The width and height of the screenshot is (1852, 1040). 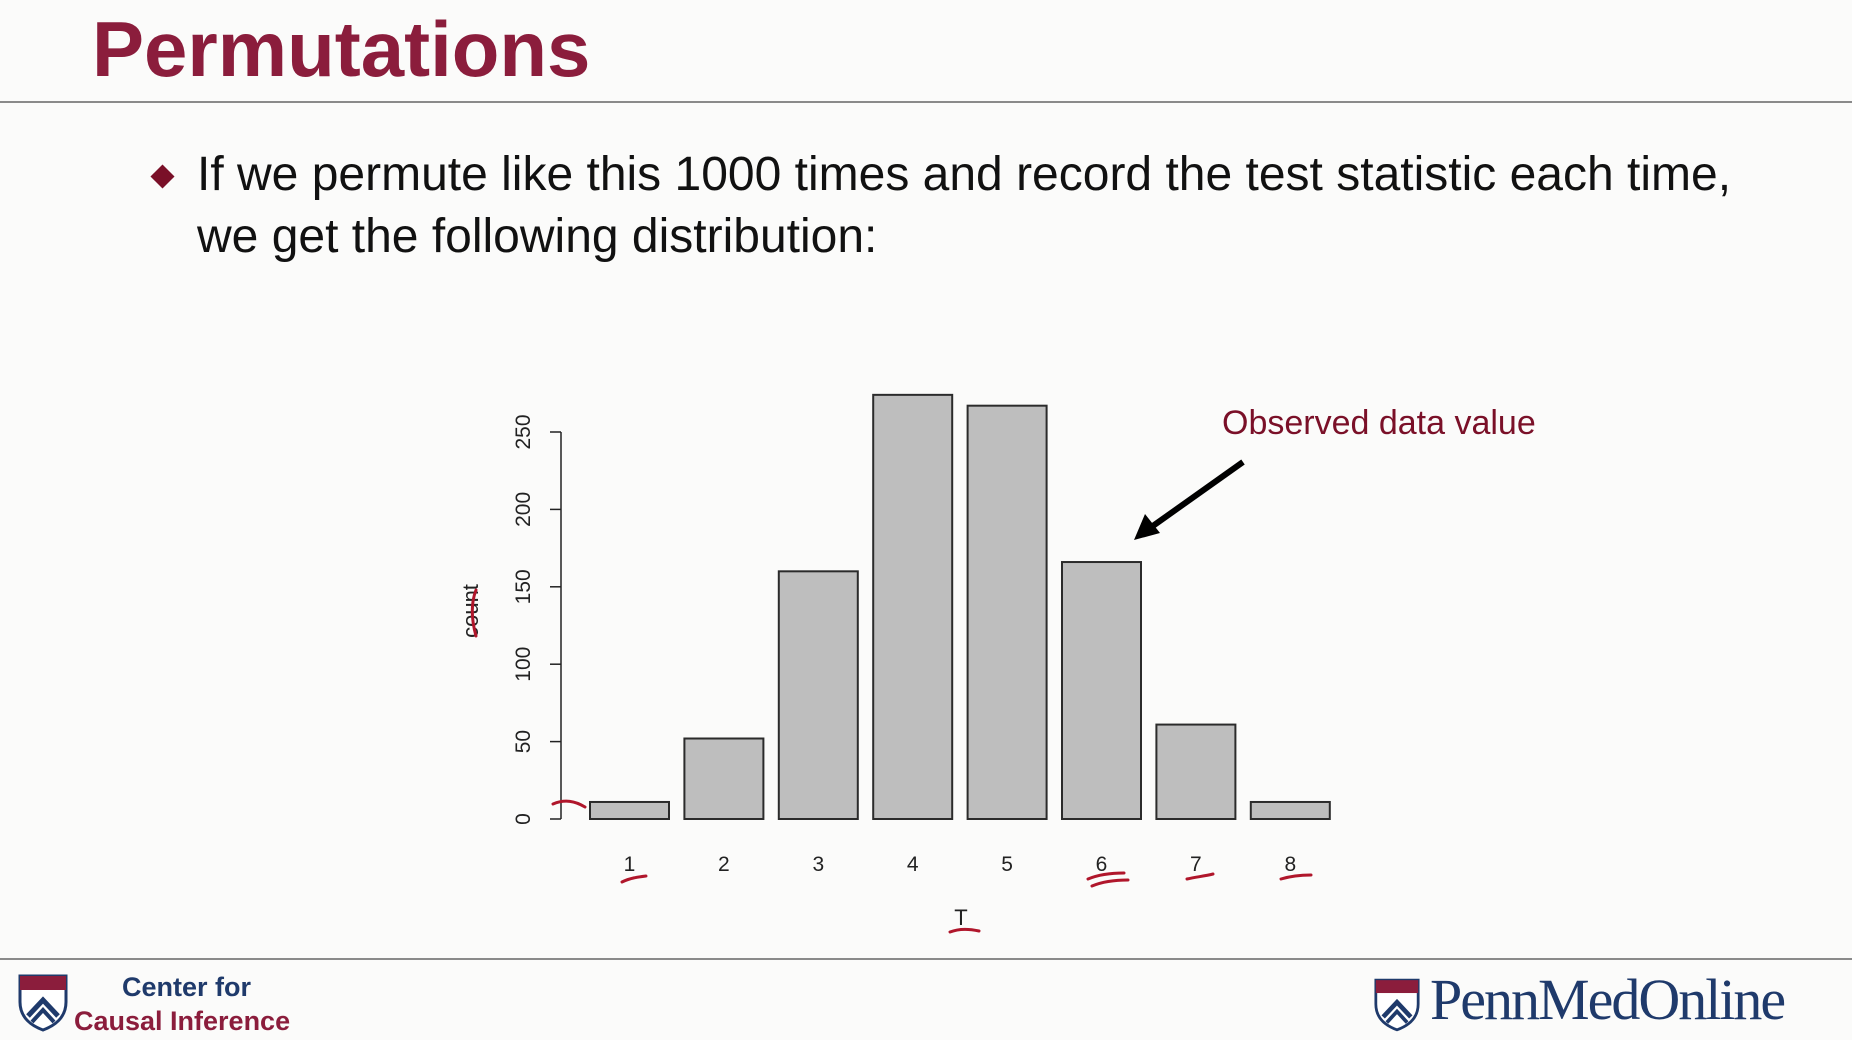 I want to click on ink-mark-xlabel, so click(x=964, y=930).